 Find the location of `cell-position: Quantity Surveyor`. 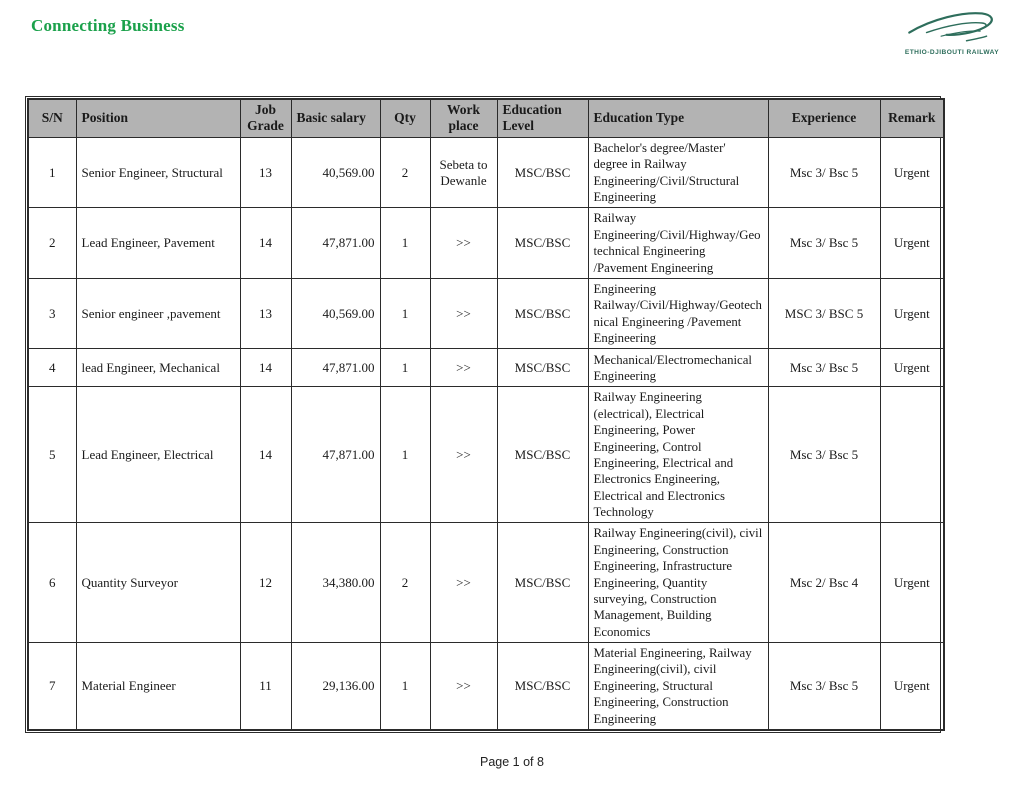

cell-position: Quantity Surveyor is located at coordinates (158, 583).